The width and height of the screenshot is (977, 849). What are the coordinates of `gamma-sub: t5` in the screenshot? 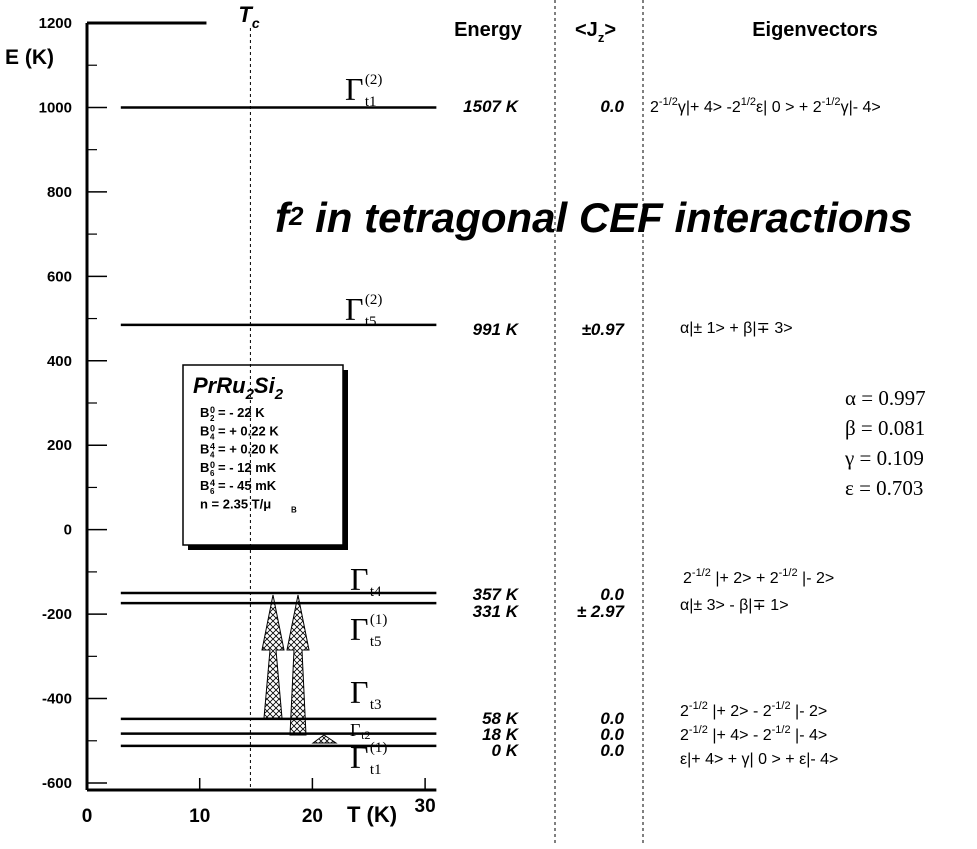 It's located at (376, 642).